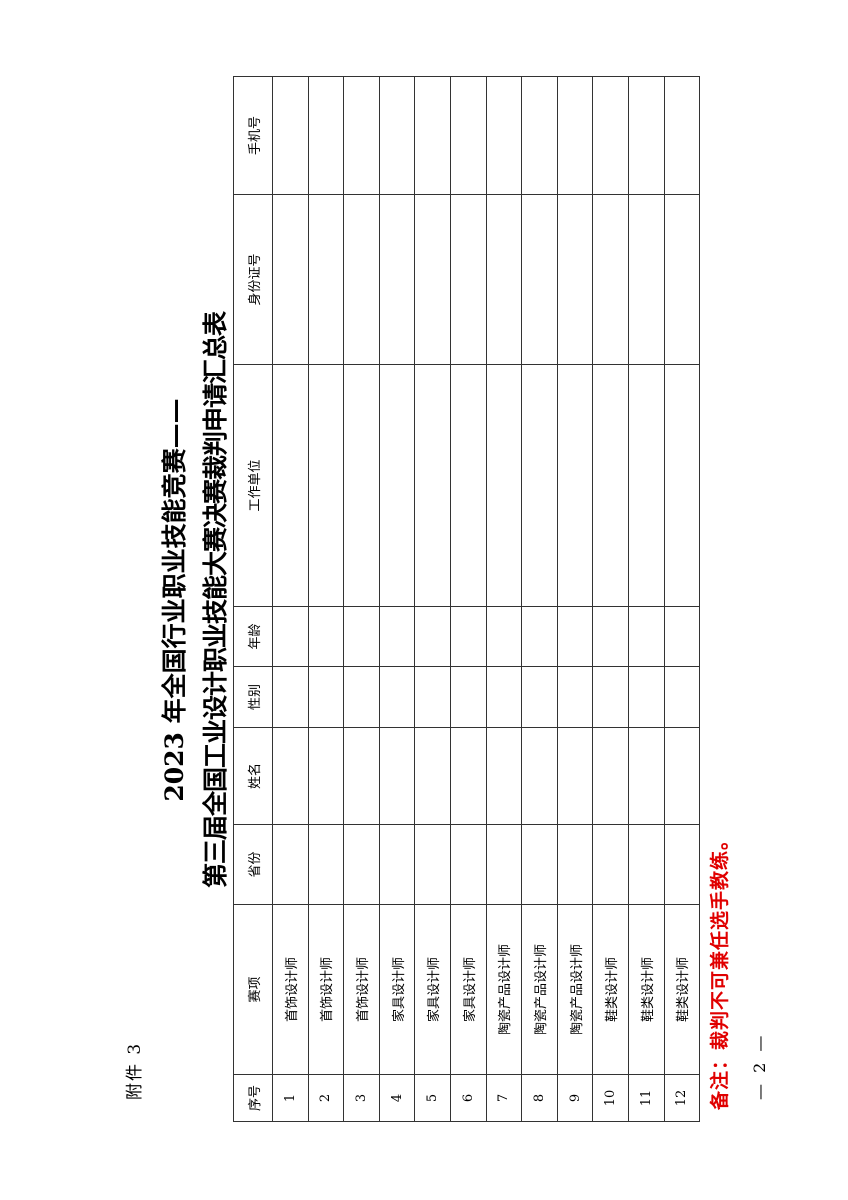 The image size is (848, 1200). What do you see at coordinates (326, 989) in the screenshot?
I see `event-cell: 首饰设计师` at bounding box center [326, 989].